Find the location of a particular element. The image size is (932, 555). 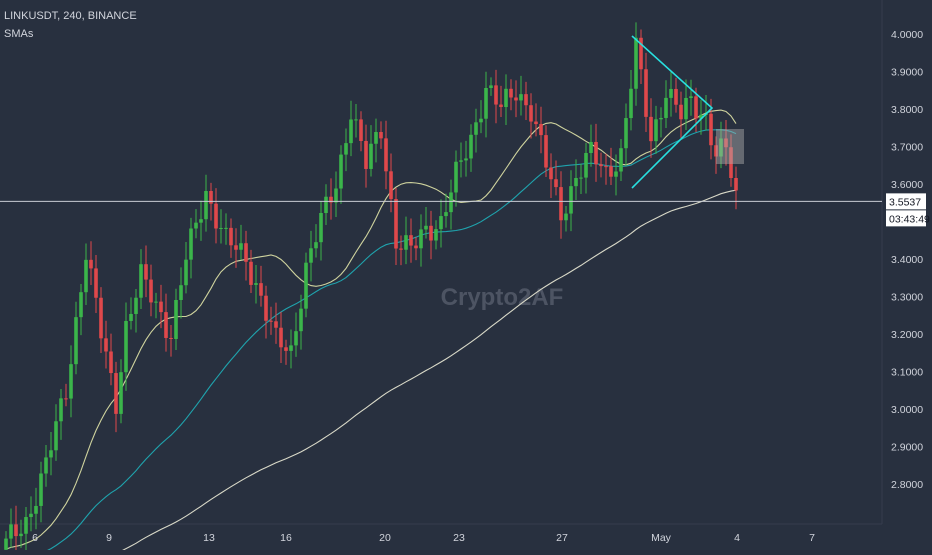

price-tick-label: 3.2000 is located at coordinates (907, 335).